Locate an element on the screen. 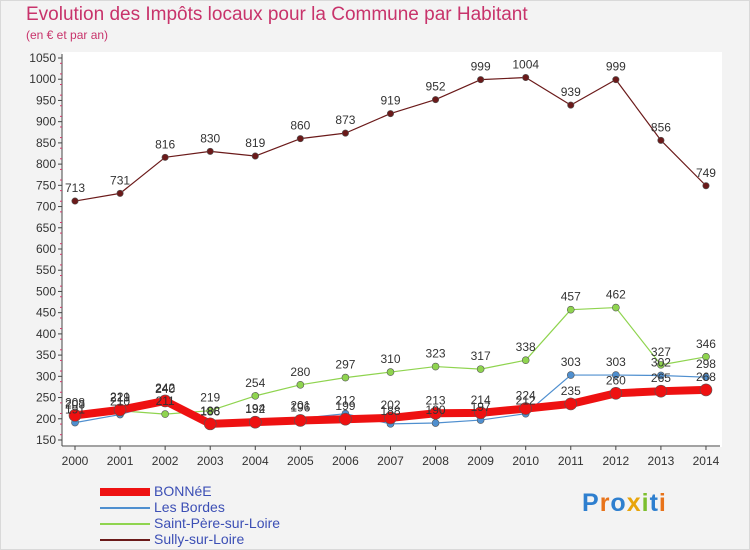 The height and width of the screenshot is (550, 750). x-tick-label: 2013 is located at coordinates (661, 461).